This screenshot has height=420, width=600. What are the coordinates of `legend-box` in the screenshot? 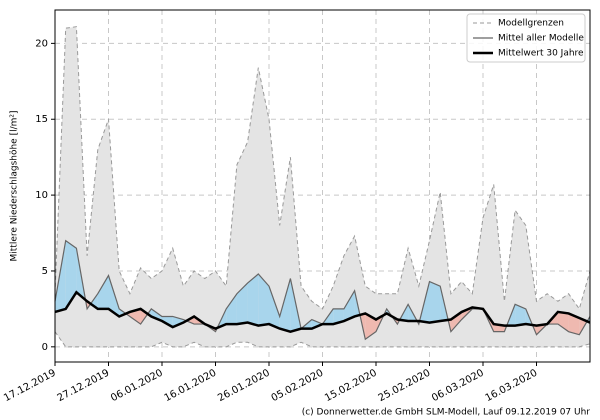 It's located at (526, 38).